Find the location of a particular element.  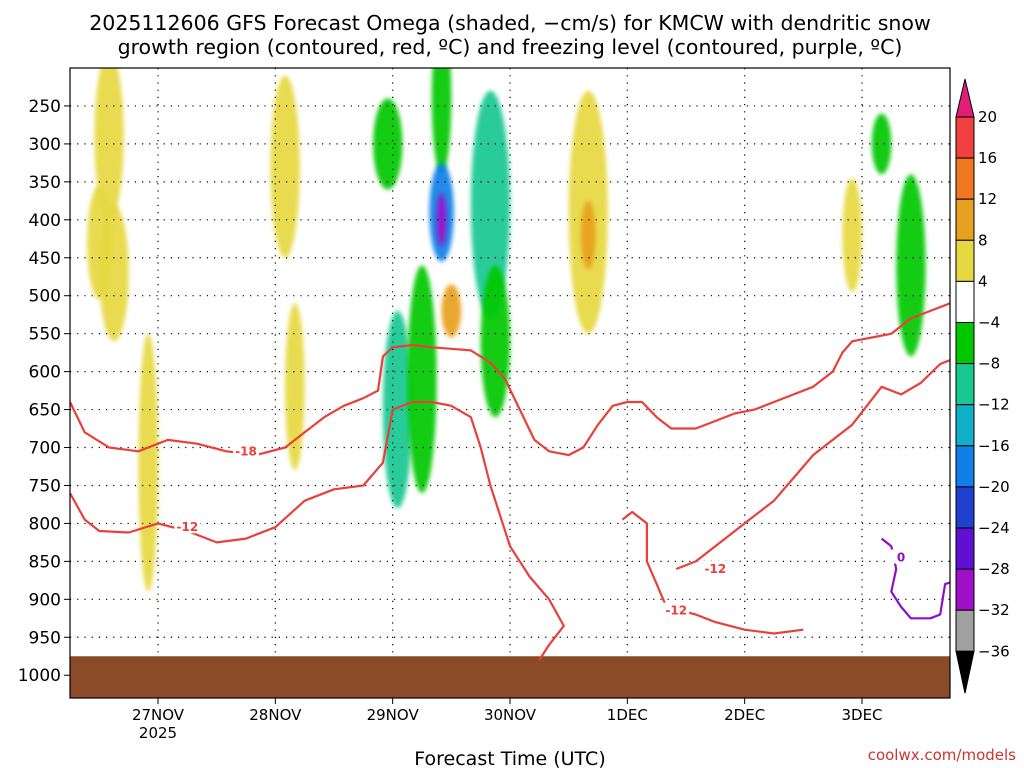

xtick-label-1: 28NOV is located at coordinates (275, 715).